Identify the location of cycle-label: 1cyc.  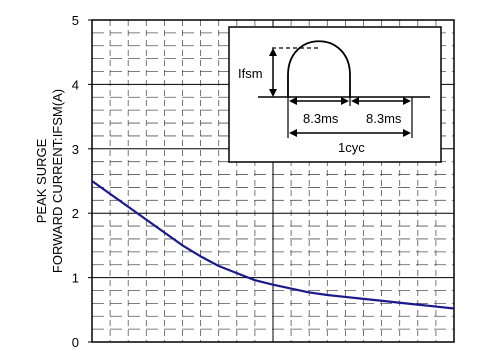
(351, 147).